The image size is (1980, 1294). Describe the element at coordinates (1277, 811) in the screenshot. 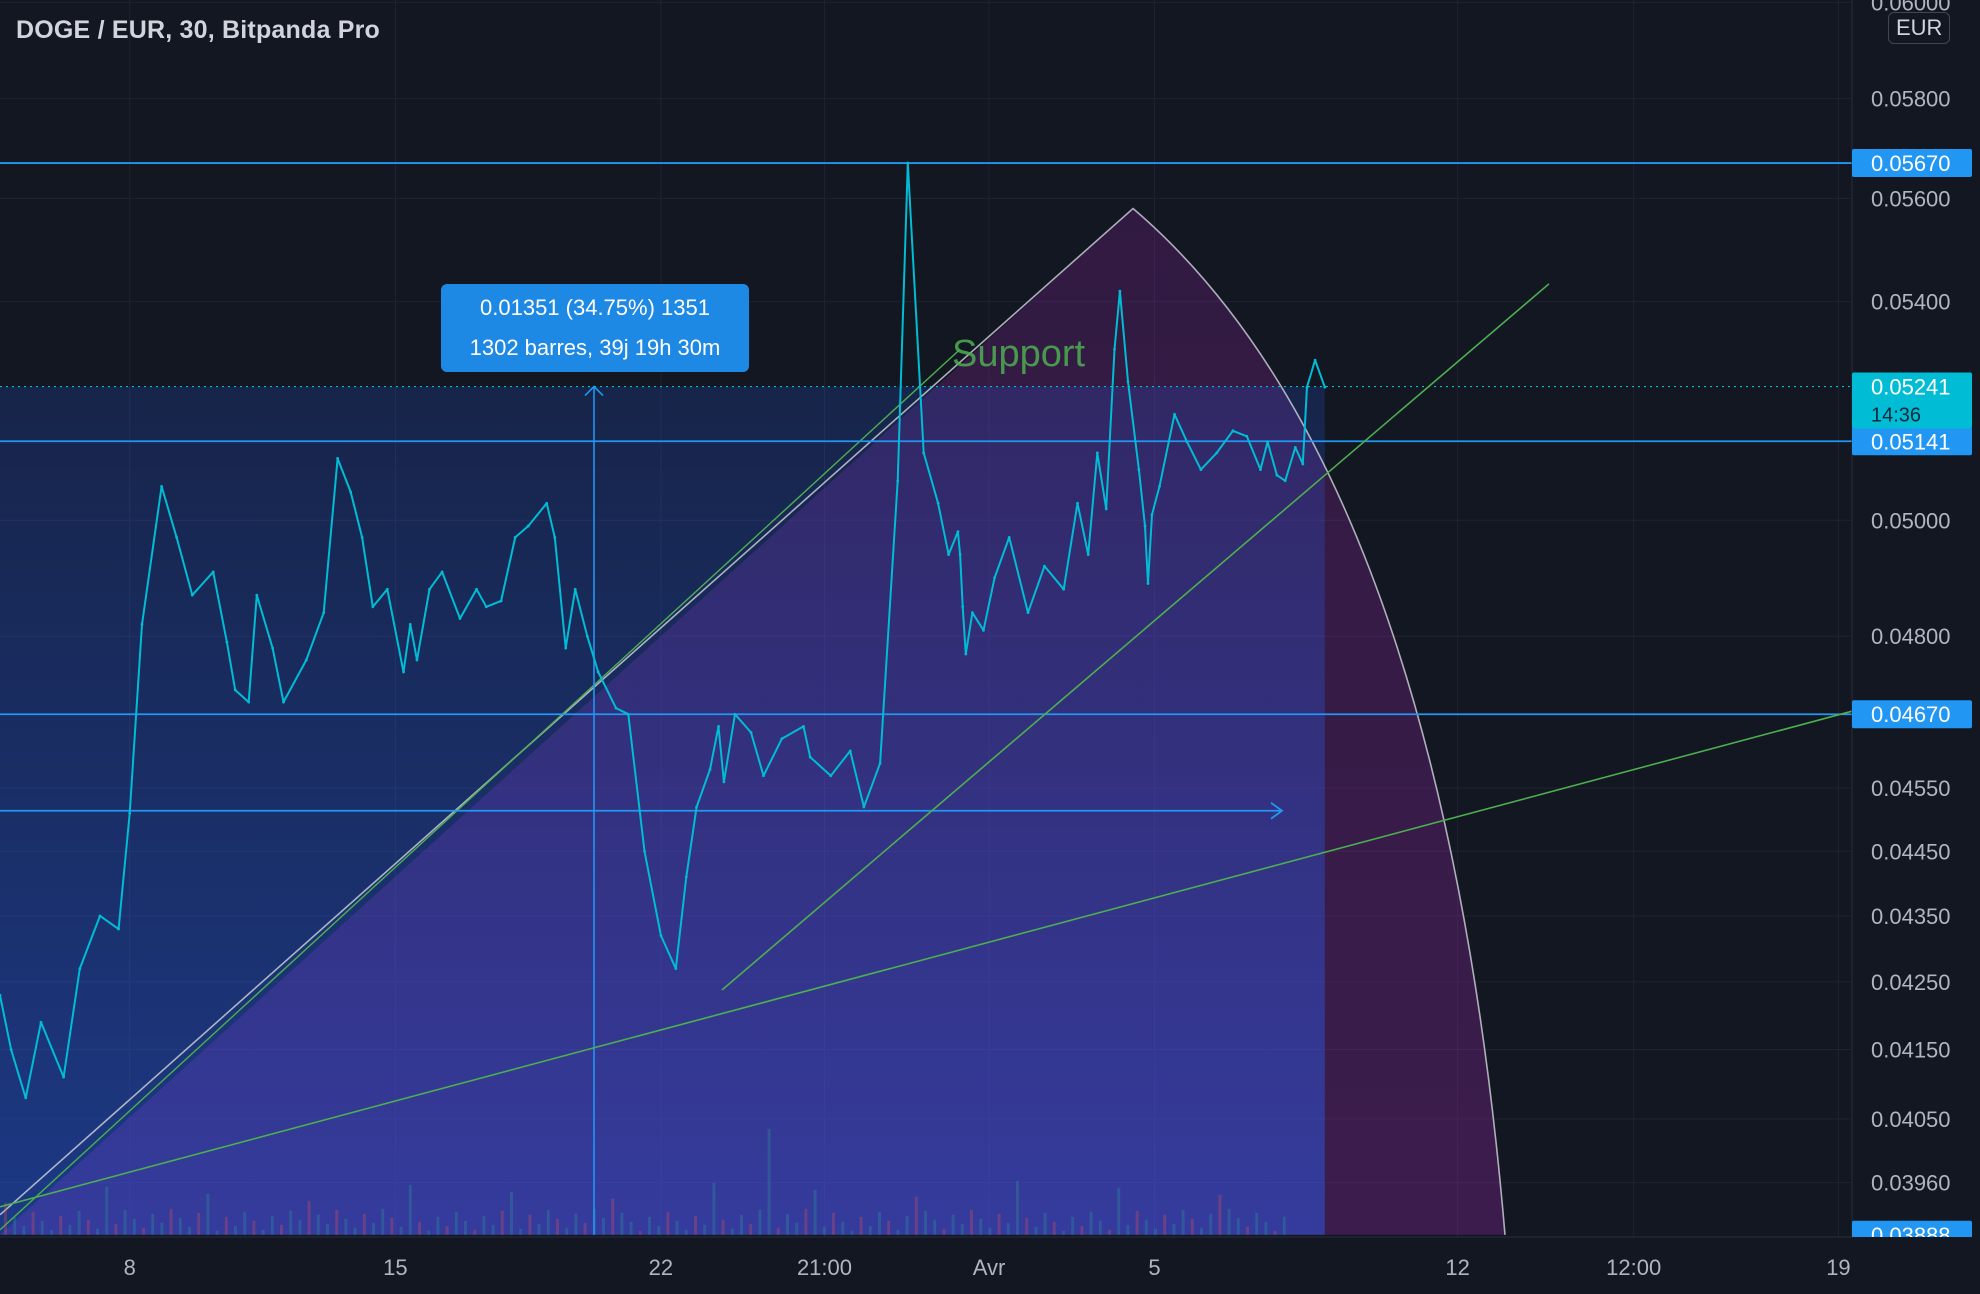

I see `level-arrow-icon` at that location.